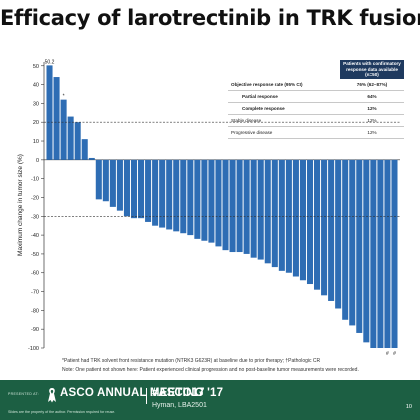  Describe the element at coordinates (20, 205) in the screenshot. I see `y-axis-title: Maximum change in tumor size (%)` at that location.